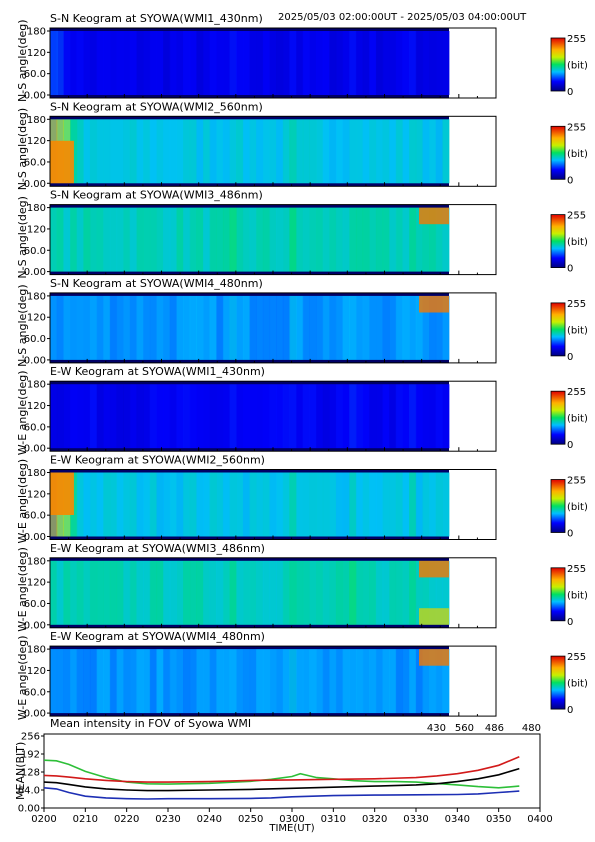 Image resolution: width=595 pixels, height=842 pixels. I want to click on x-tick-label: 0320, so click(374, 819).